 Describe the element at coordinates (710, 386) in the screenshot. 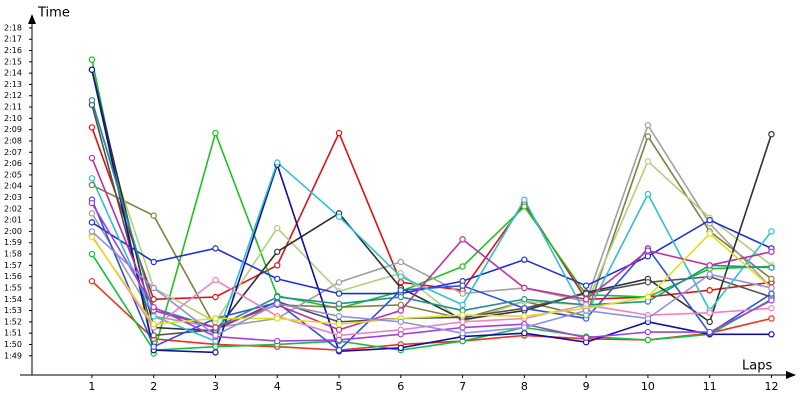

I see `x-tick-label: 11` at that location.